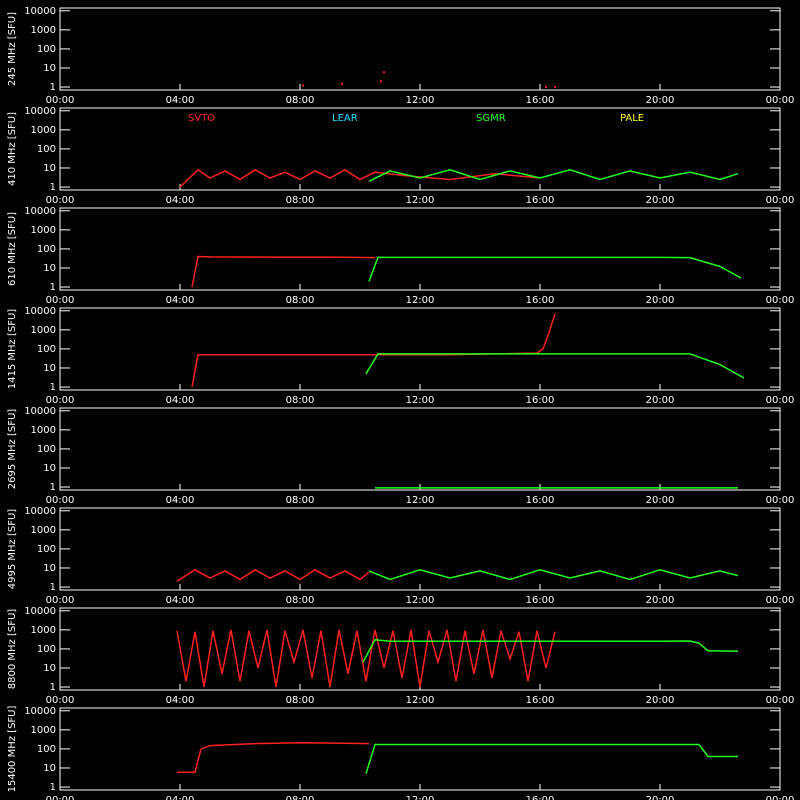 The width and height of the screenshot is (800, 800). I want to click on y-axis-label: 245 MHz [SFU], so click(12, 49).